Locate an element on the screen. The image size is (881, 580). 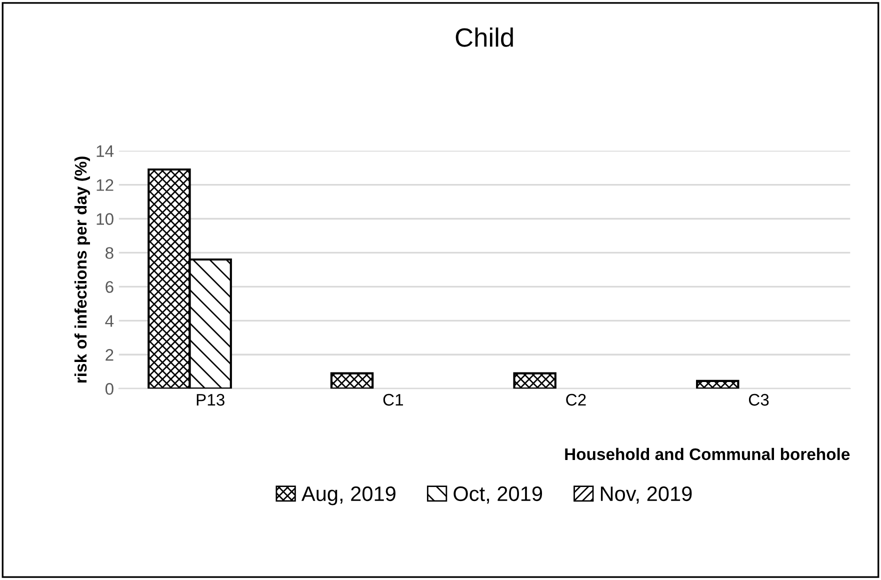
x-tick-label: C3 is located at coordinates (758, 400).